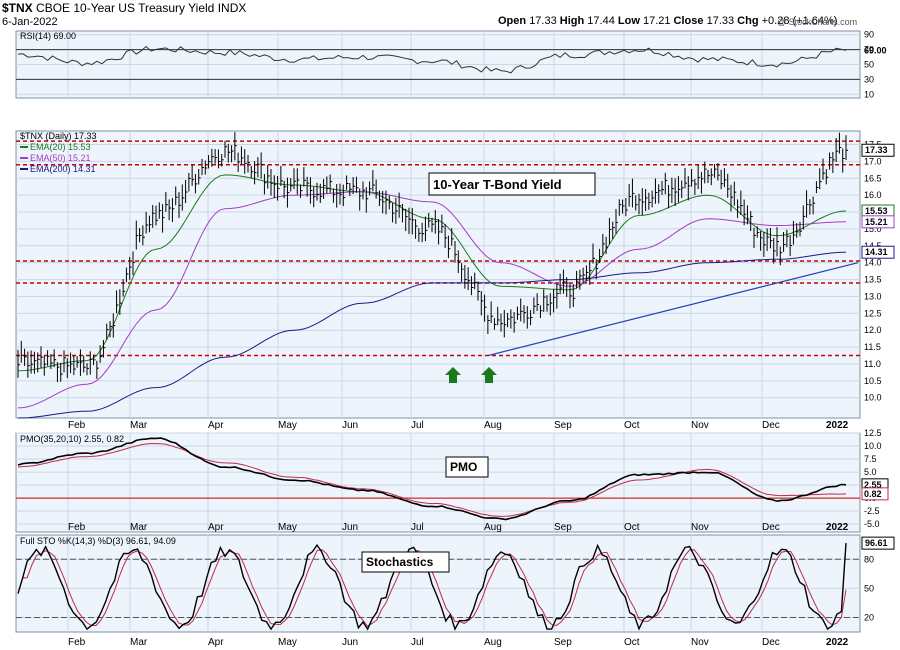 The height and width of the screenshot is (650, 900). What do you see at coordinates (432, 59) in the screenshot?
I see `rsi-line` at bounding box center [432, 59].